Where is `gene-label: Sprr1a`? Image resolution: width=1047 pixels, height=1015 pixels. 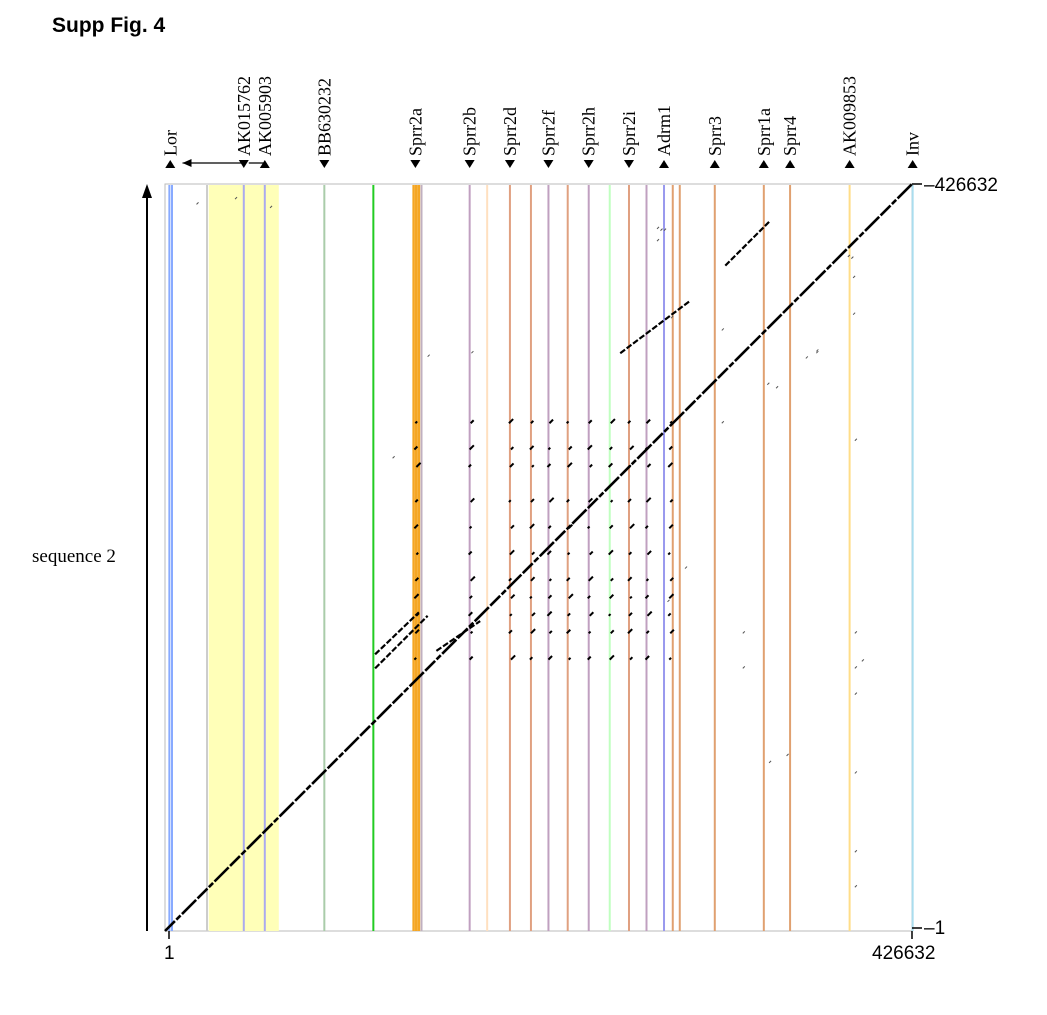 gene-label: Sprr1a is located at coordinates (764, 132).